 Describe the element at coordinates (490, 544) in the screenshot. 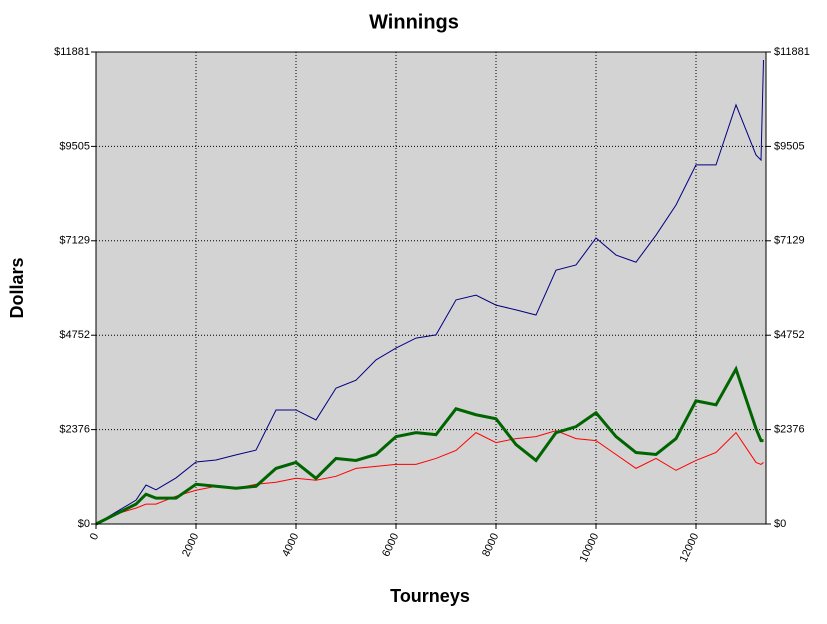

I see `x-tick-label: 8000` at that location.